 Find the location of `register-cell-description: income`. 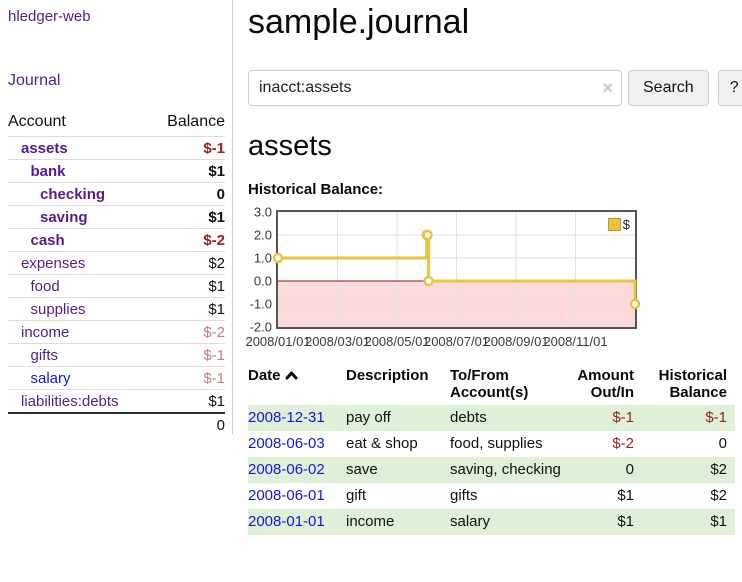

register-cell-description: income is located at coordinates (370, 521).